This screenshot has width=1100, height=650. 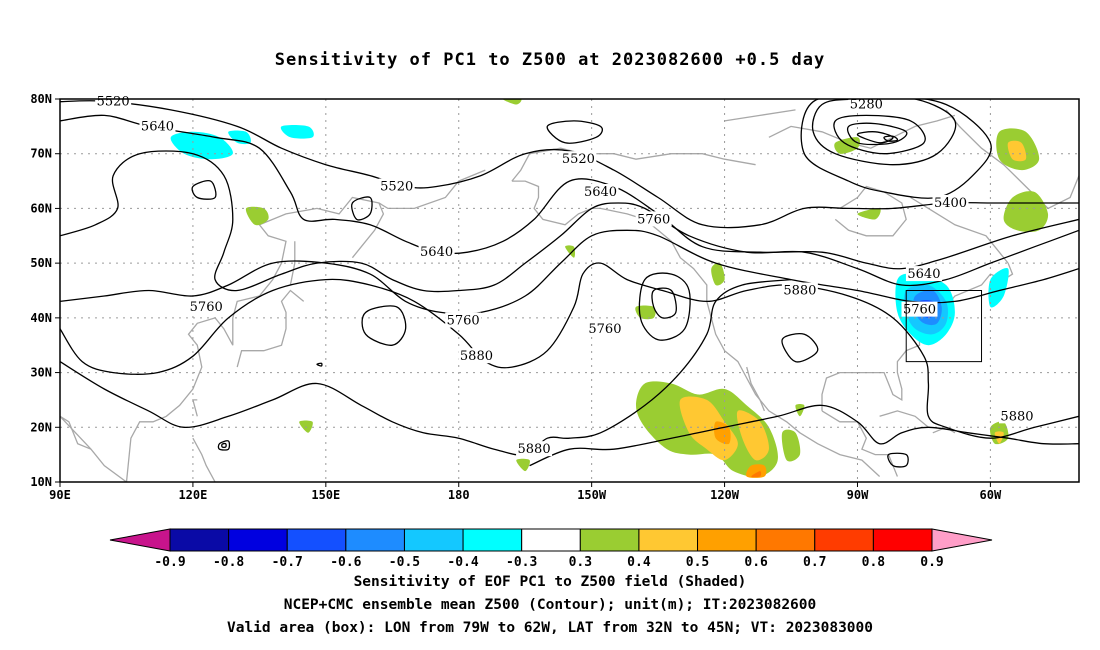 I want to click on colorbar-label: 0.6, so click(x=756, y=562).